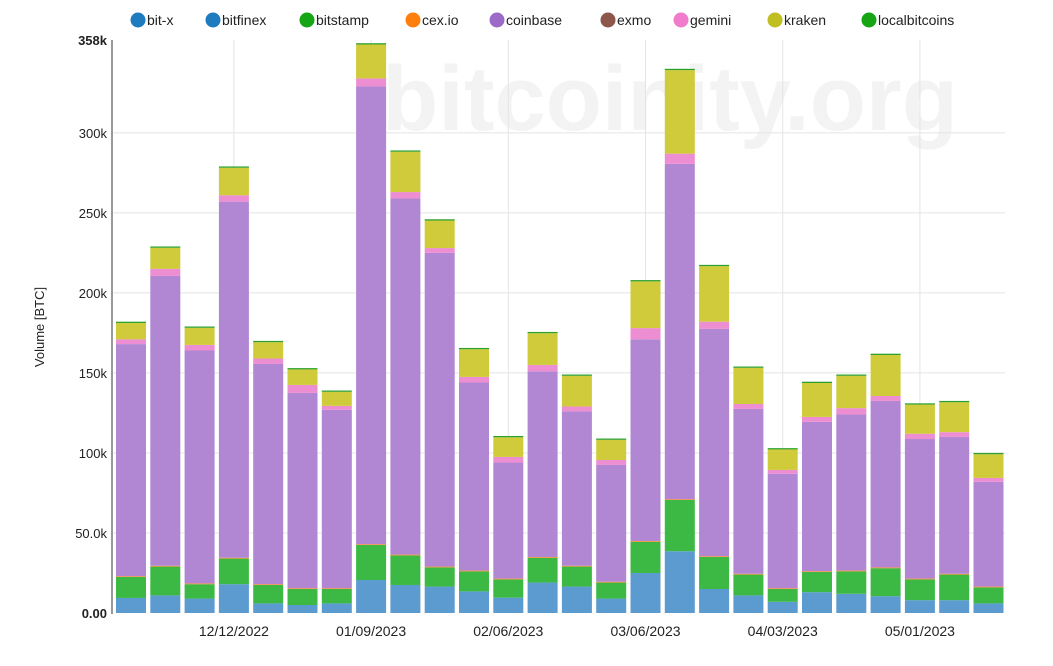 The width and height of the screenshot is (1053, 666). Describe the element at coordinates (93, 453) in the screenshot. I see `y-tick-label: 100k` at that location.